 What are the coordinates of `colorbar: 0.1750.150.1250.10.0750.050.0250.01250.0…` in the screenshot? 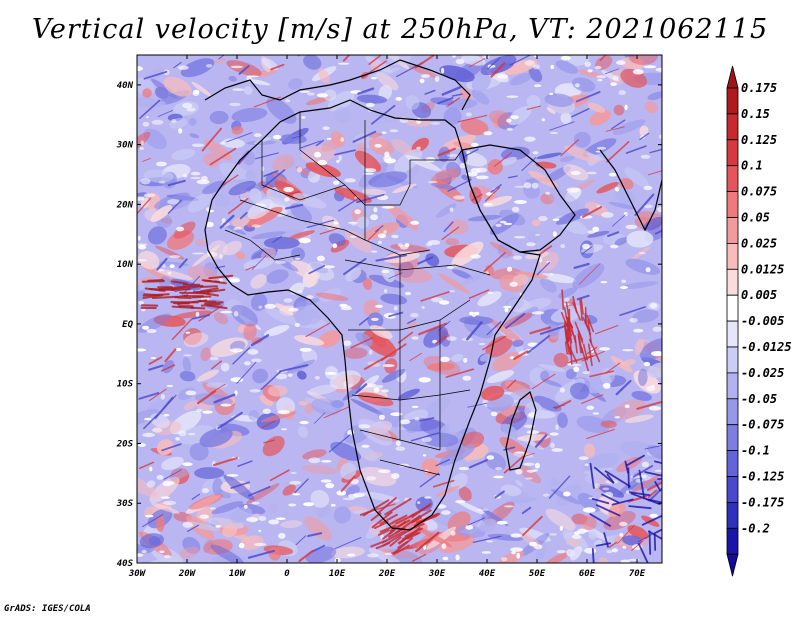 It's located at (759, 321).